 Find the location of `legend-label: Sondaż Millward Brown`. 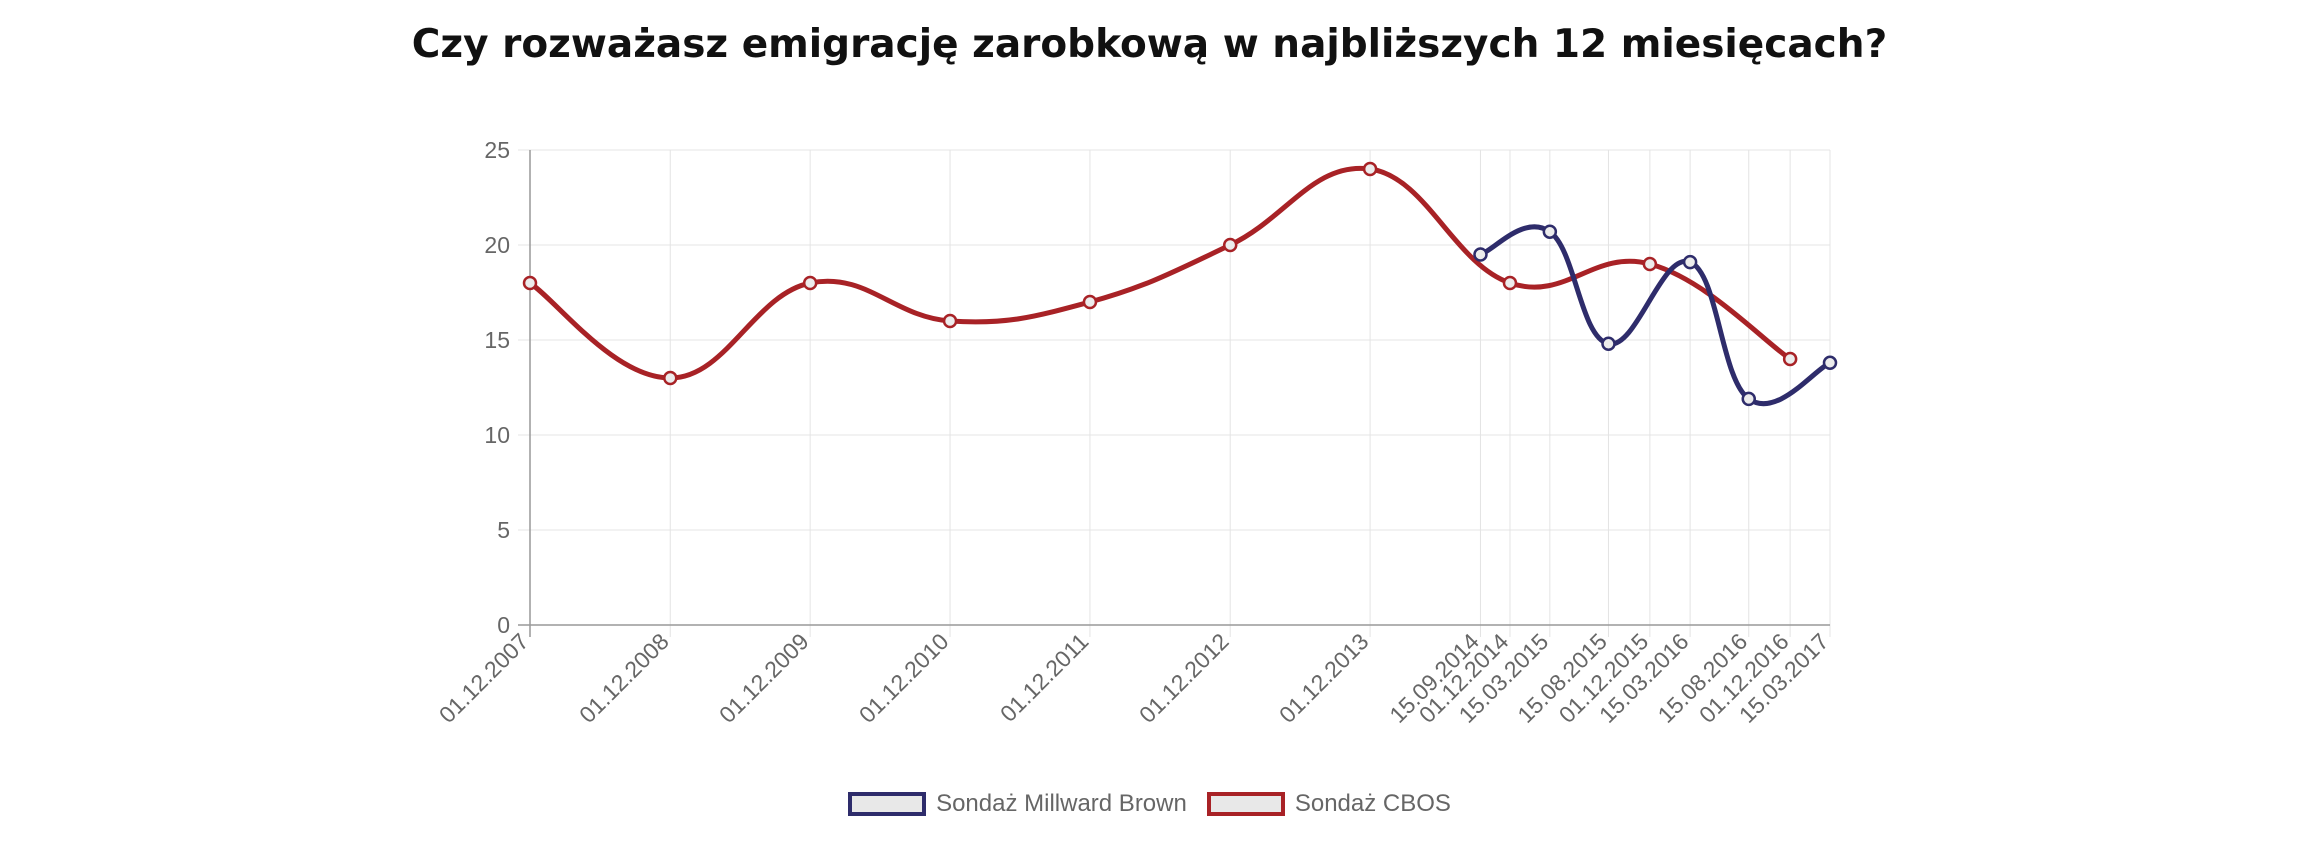

legend-label: Sondaż Millward Brown is located at coordinates (1061, 803).